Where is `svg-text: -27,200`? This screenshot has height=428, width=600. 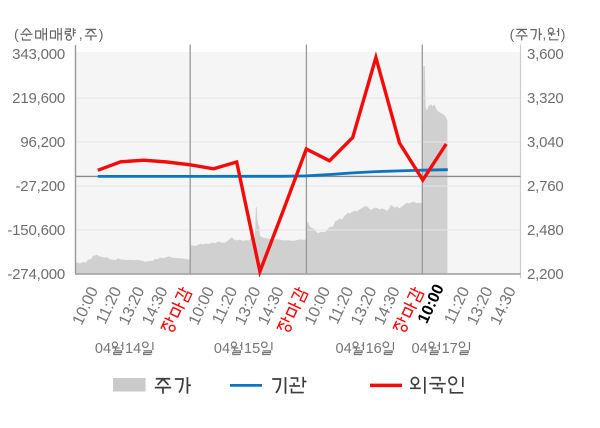
svg-text: -27,200 is located at coordinates (40, 186).